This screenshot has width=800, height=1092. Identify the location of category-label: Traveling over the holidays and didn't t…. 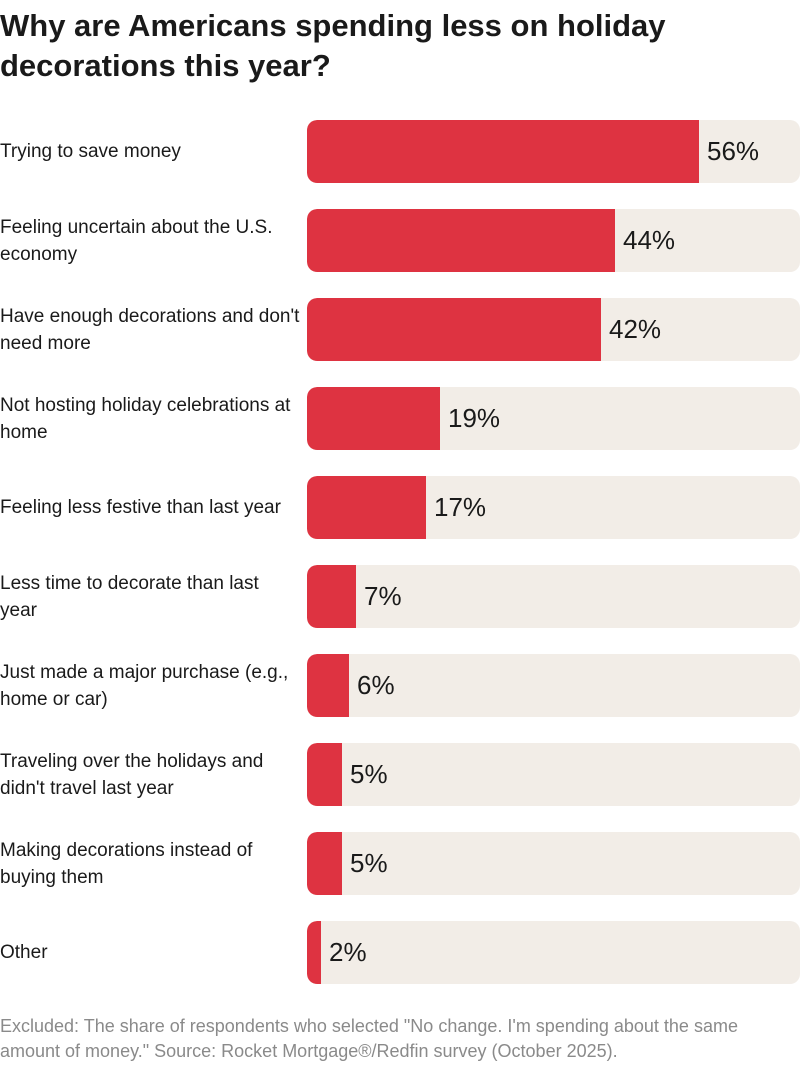
(132, 774).